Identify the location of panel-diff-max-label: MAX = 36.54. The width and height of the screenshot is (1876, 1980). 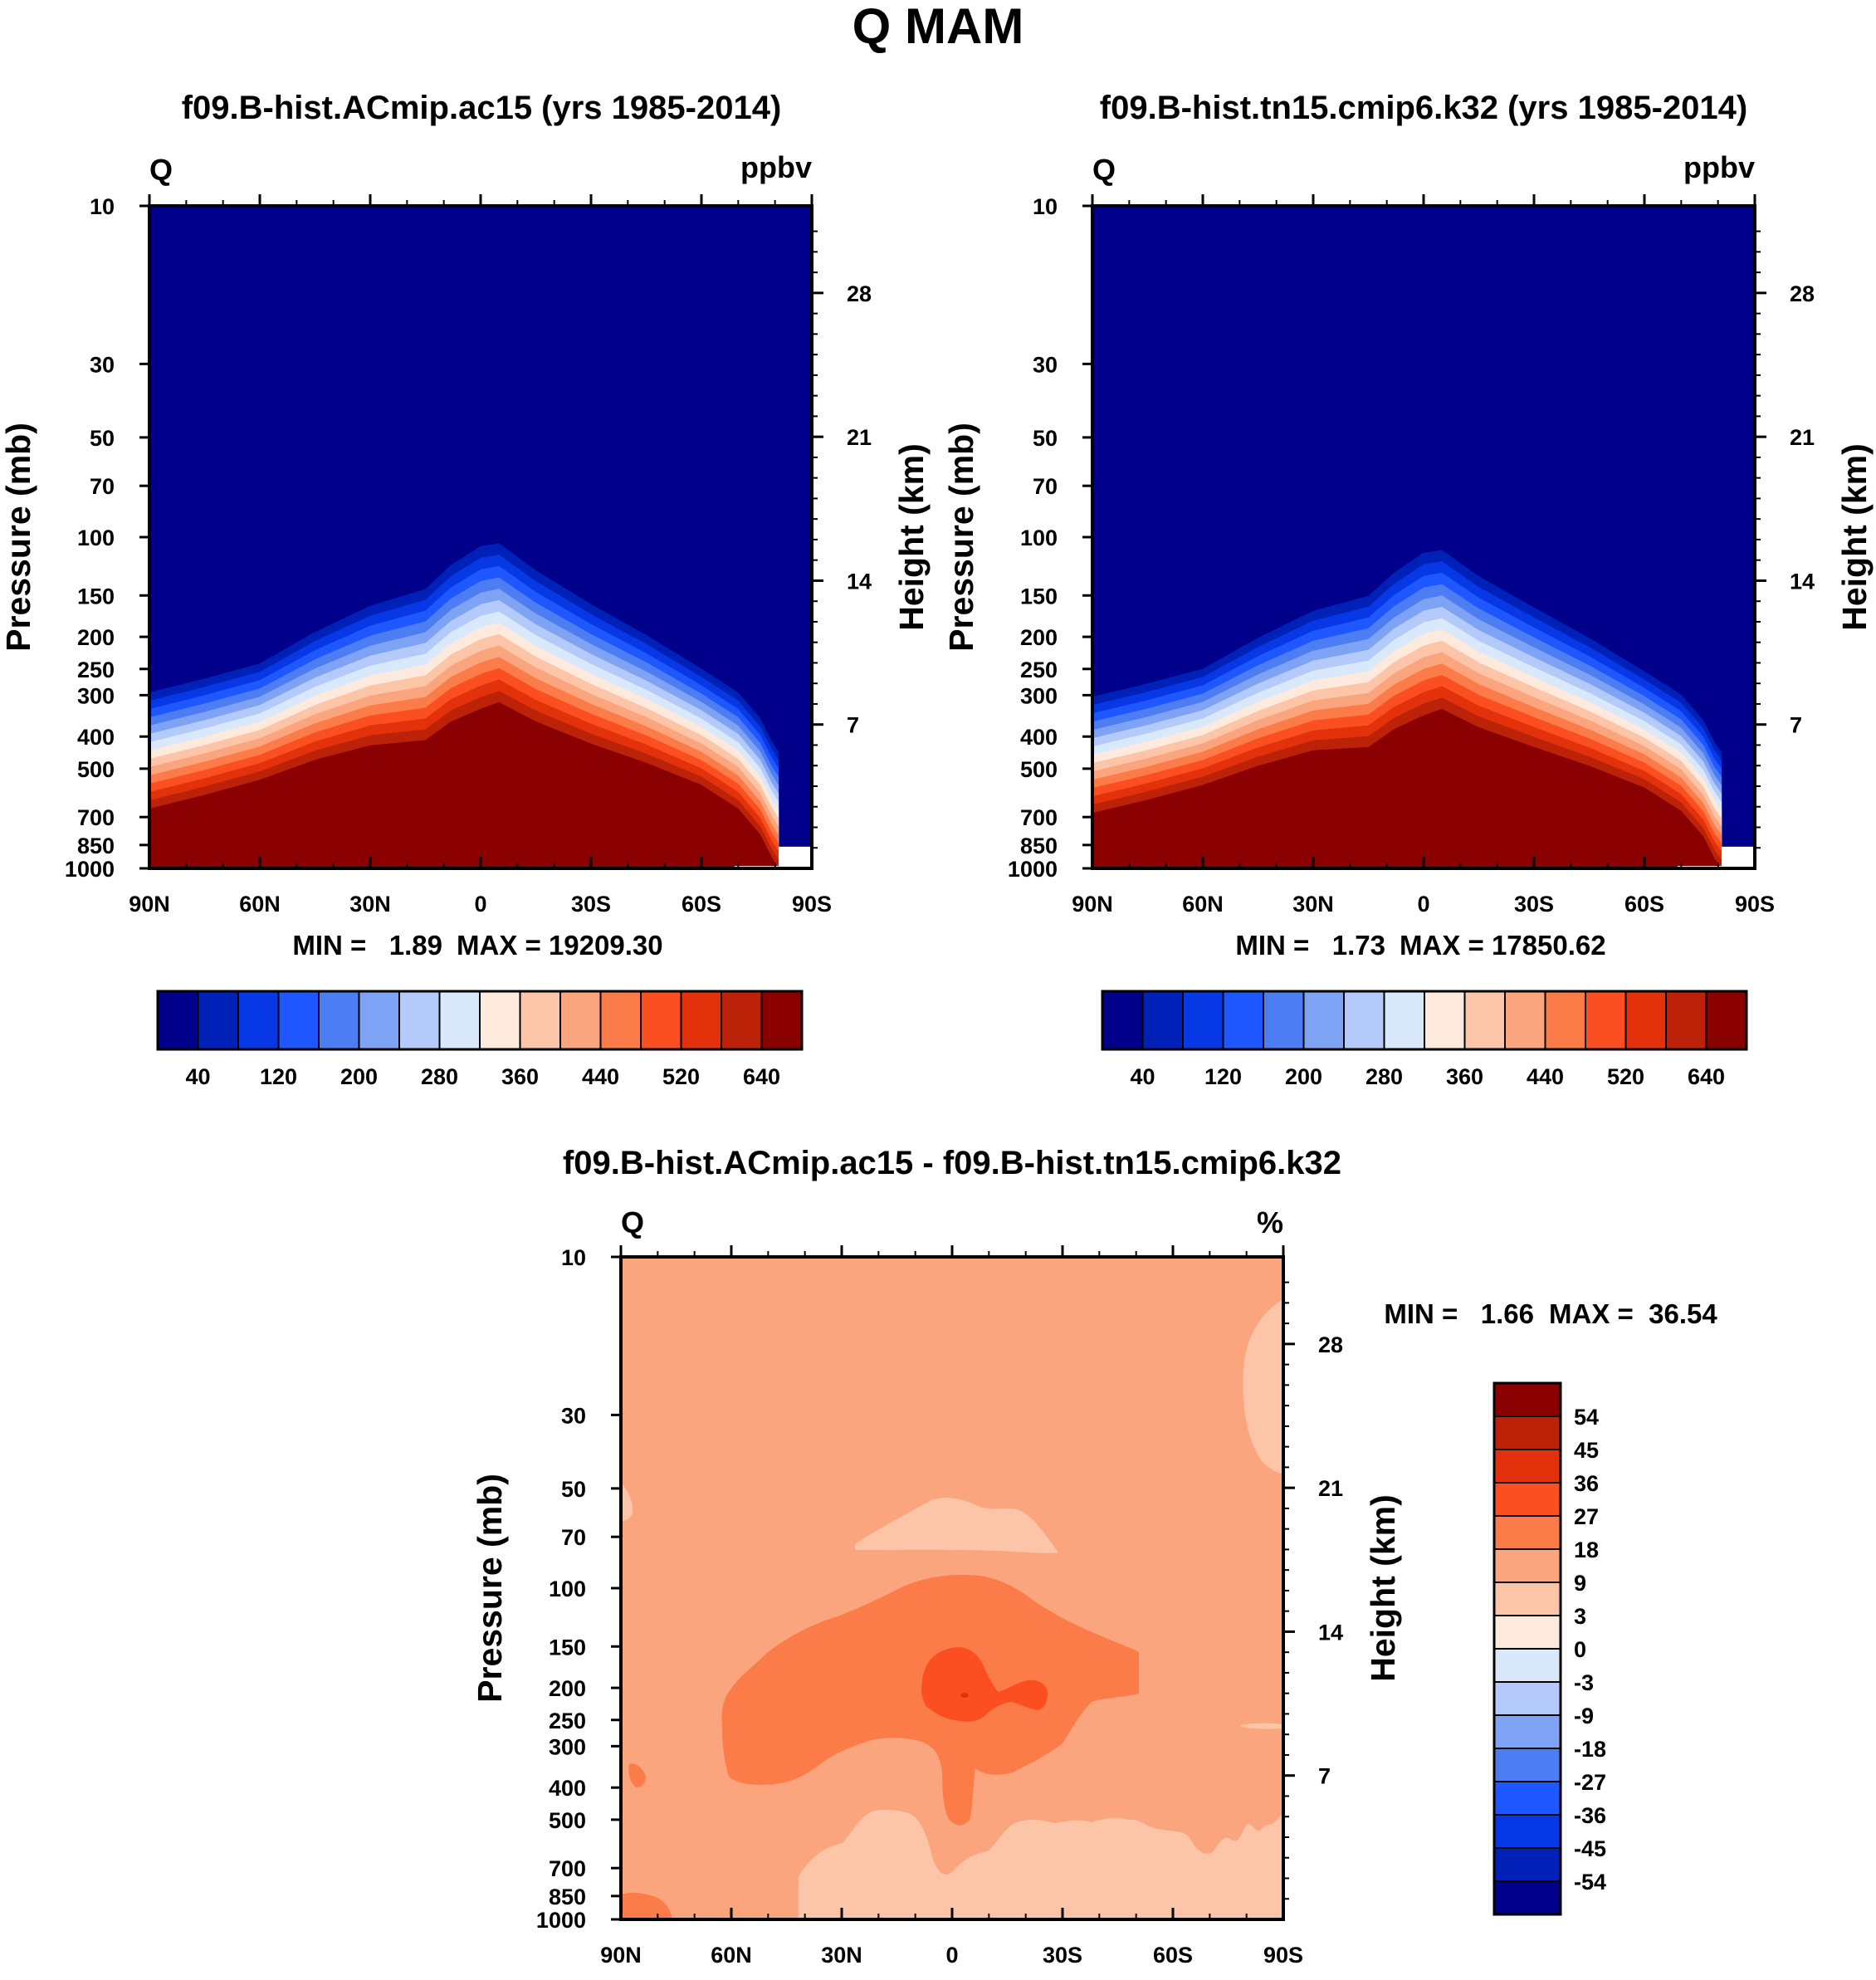
(1633, 1313).